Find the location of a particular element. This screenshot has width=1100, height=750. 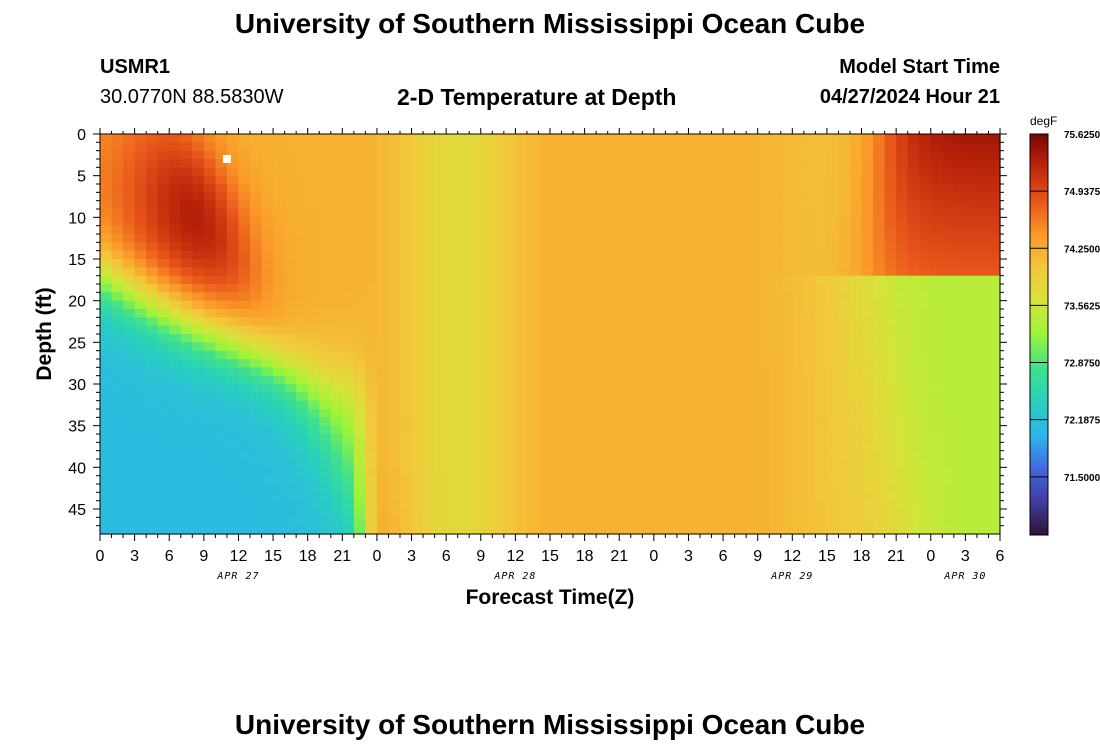

x-tick-label: 15 is located at coordinates (827, 556).